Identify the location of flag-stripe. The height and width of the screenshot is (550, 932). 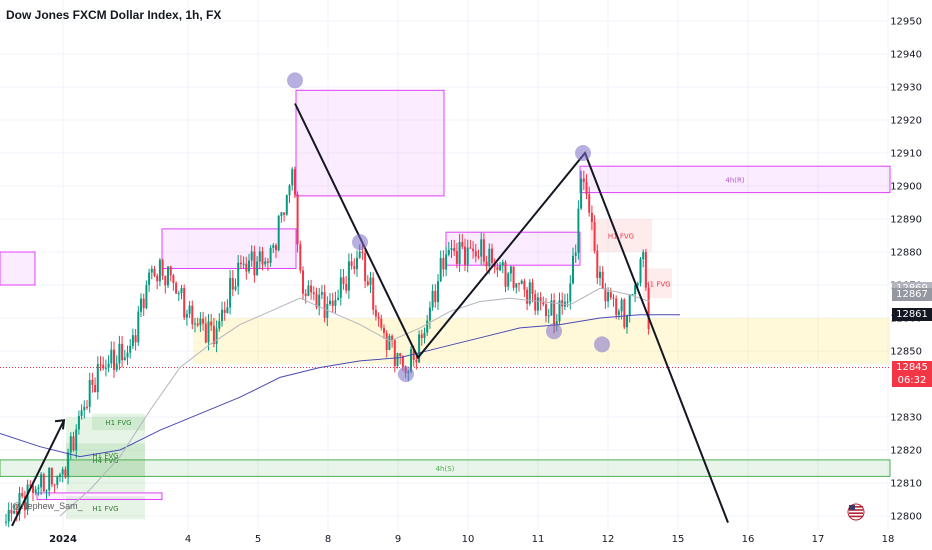
(856, 507).